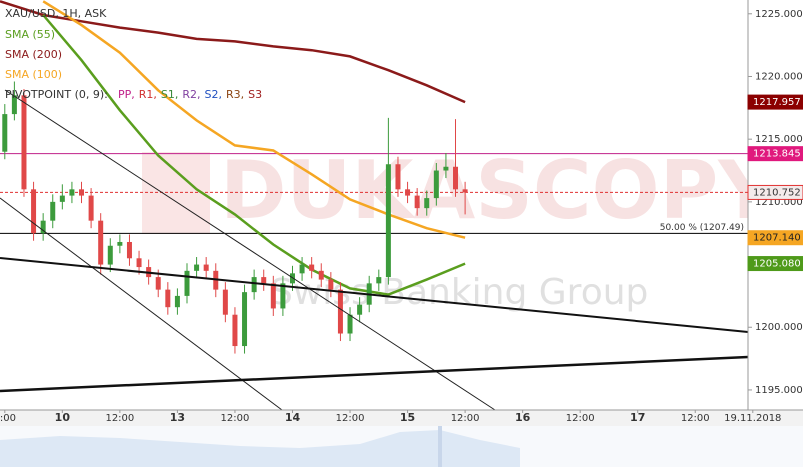  I want to click on watermark-text: DUKASCOPY, so click(498, 190).